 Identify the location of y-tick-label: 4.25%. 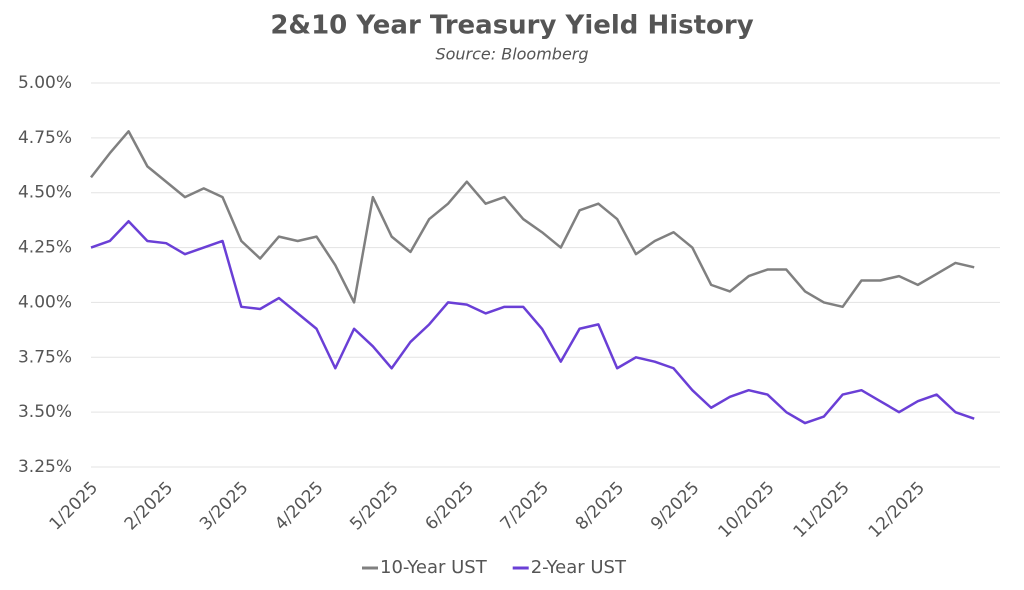
(45, 248).